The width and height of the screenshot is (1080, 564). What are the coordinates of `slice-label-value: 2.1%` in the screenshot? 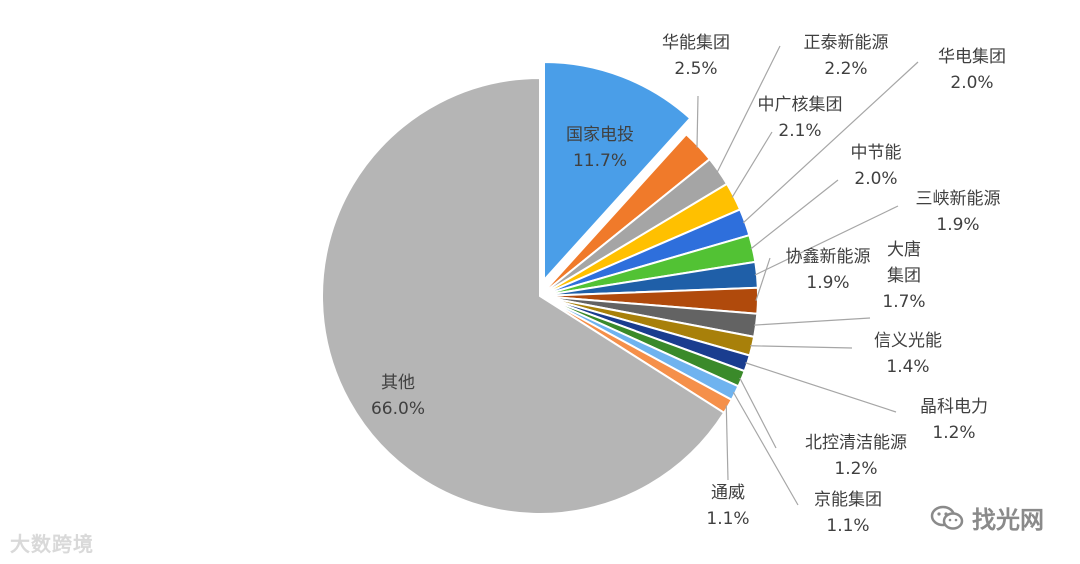 It's located at (799, 131).